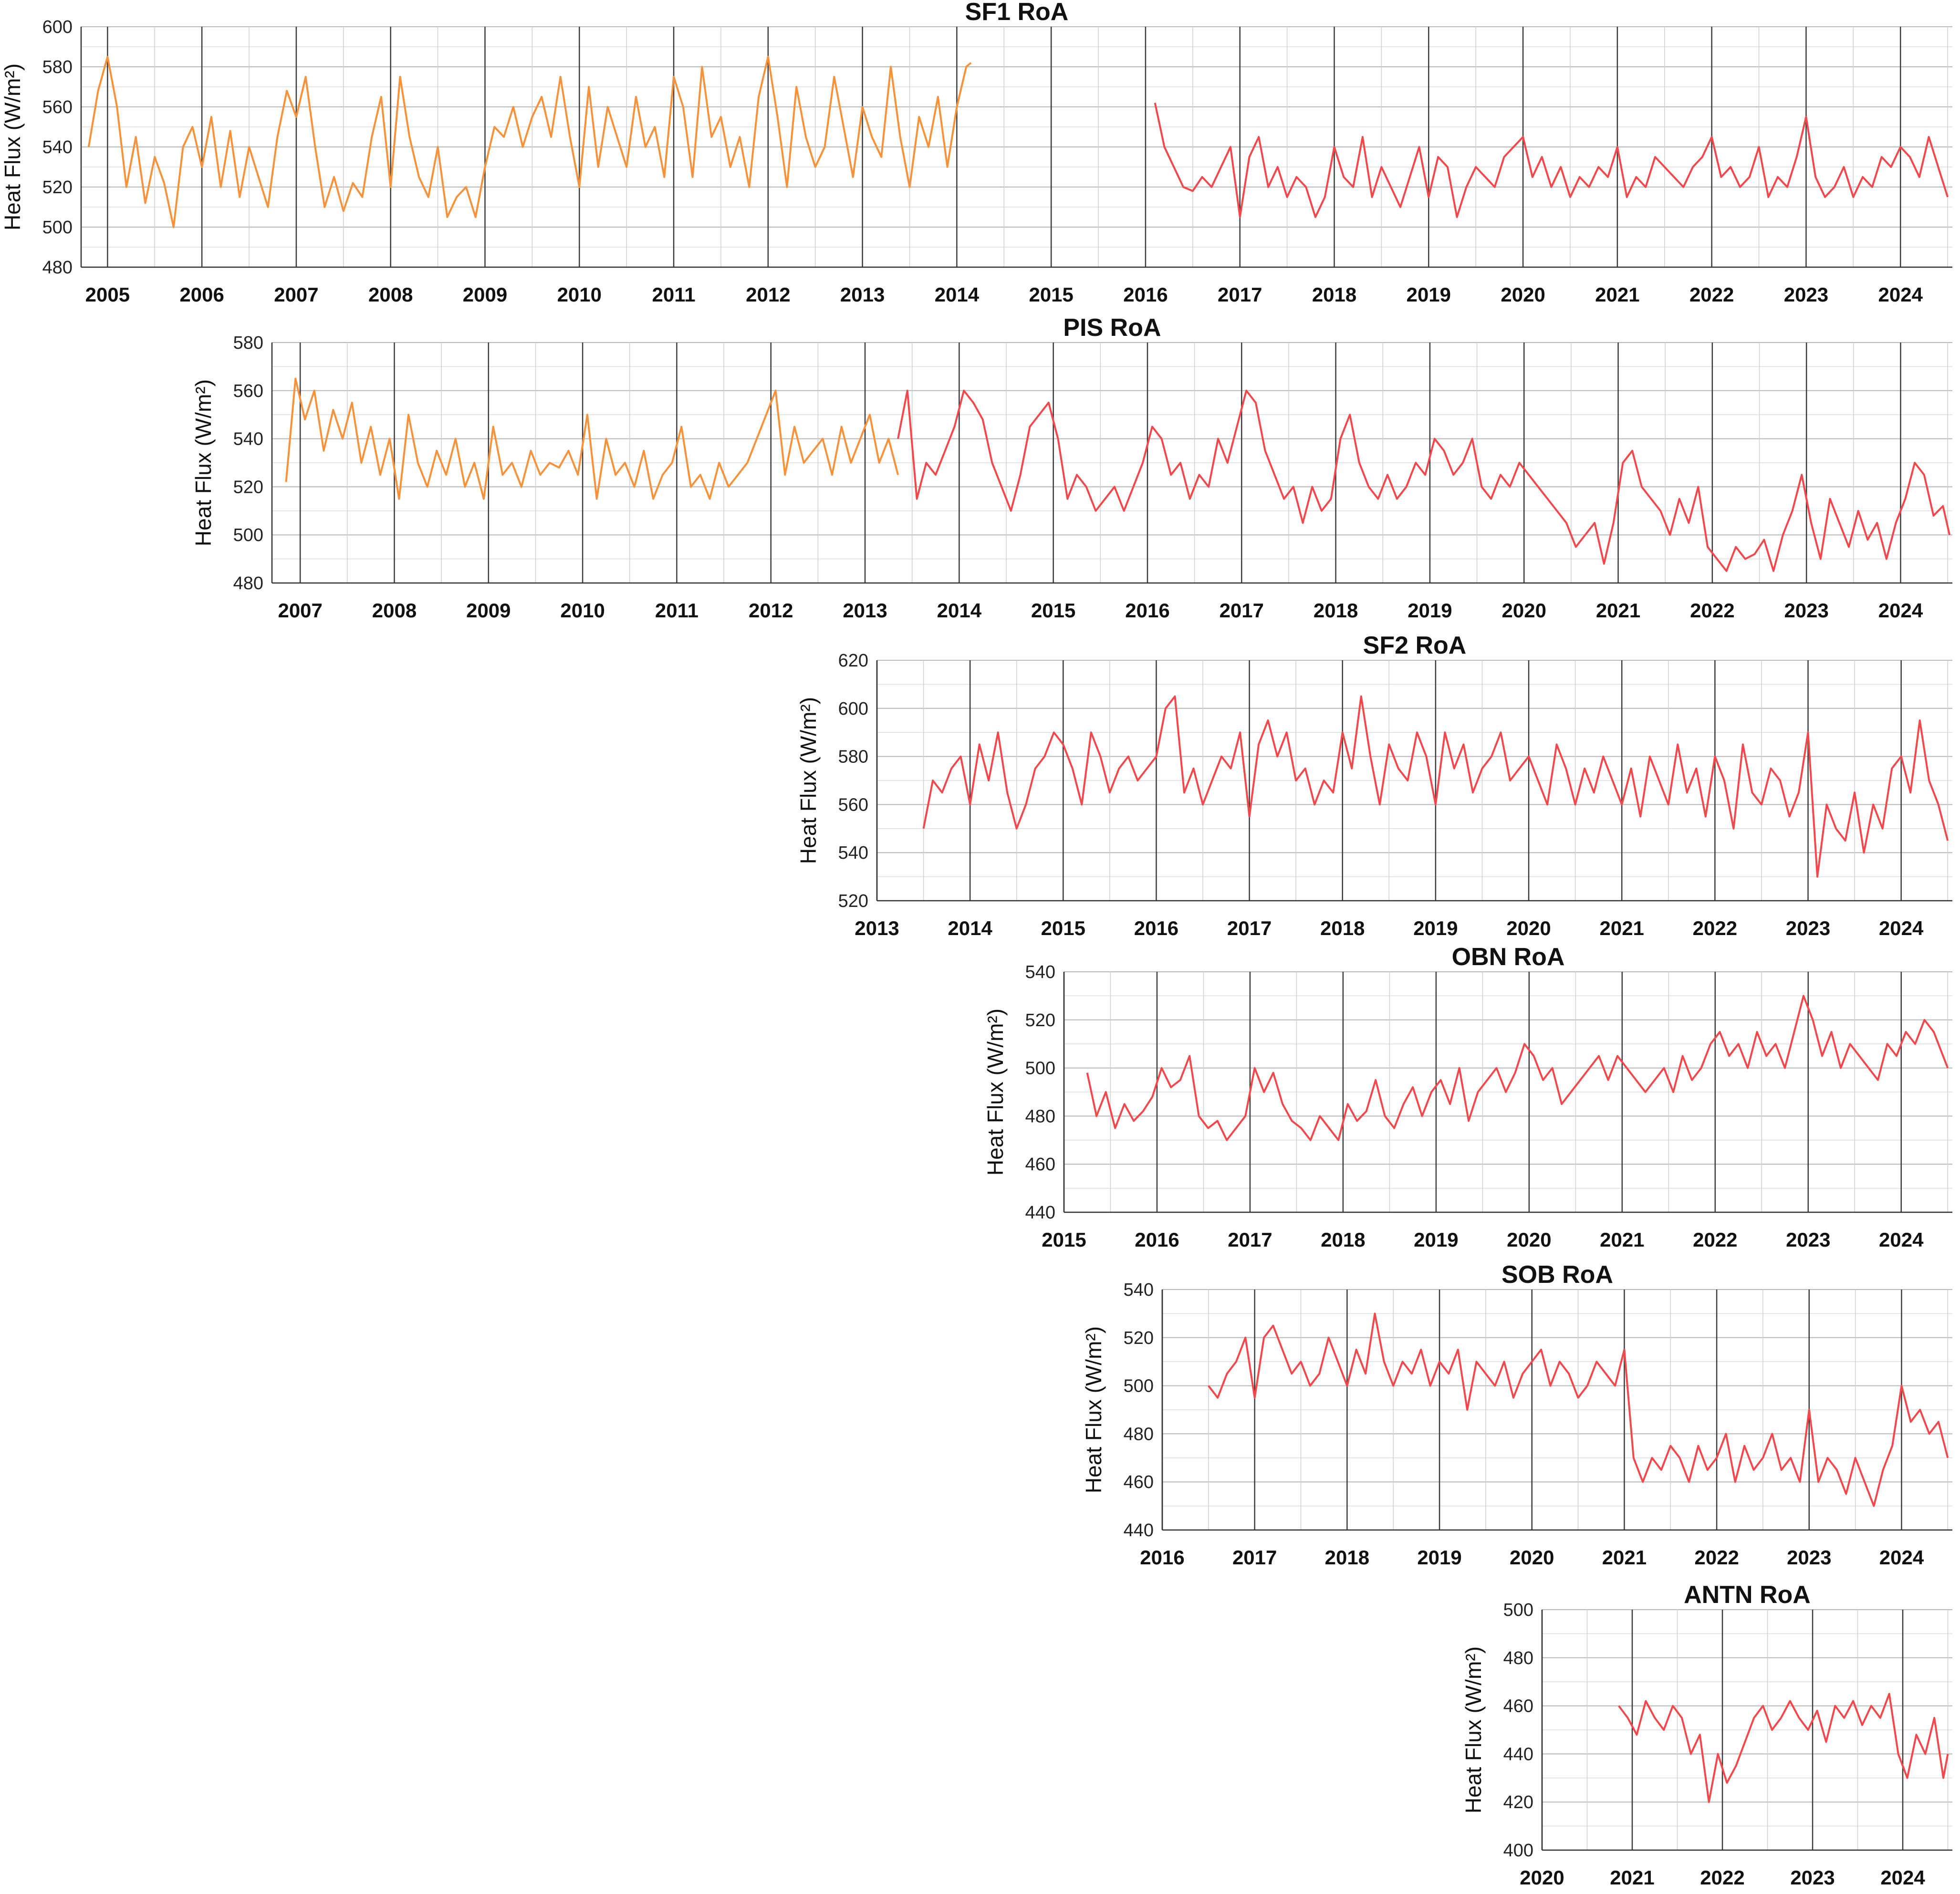 Image resolution: width=1960 pixels, height=1894 pixels. What do you see at coordinates (674, 294) in the screenshot?
I see `x-tick-label: 2011` at bounding box center [674, 294].